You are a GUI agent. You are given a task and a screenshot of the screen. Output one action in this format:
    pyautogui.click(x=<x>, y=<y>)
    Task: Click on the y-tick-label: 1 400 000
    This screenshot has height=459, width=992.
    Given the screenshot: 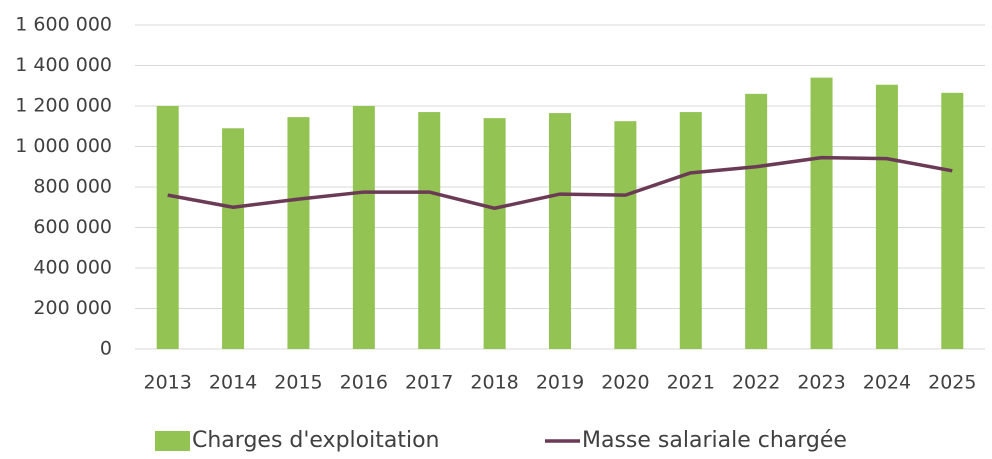 What is the action you would take?
    pyautogui.click(x=63, y=65)
    